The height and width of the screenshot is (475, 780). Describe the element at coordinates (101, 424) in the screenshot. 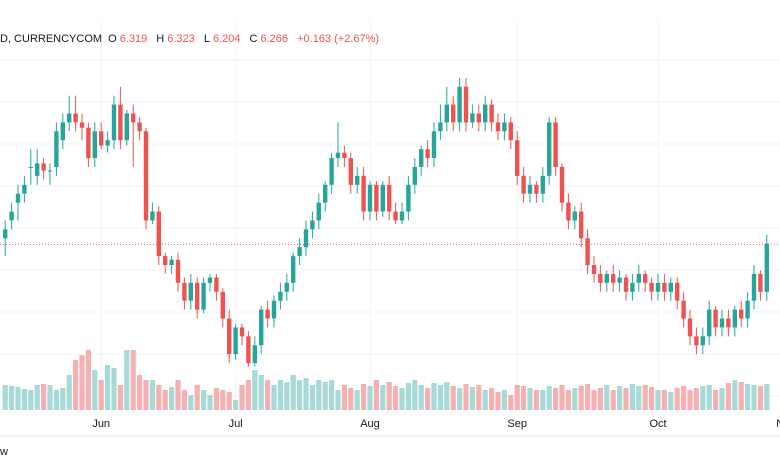

I see `x-tick-label: Jun` at that location.